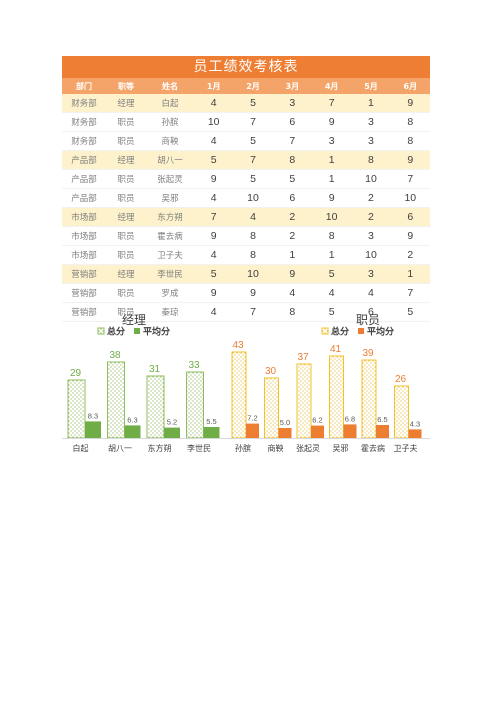 Image resolution: width=496 pixels, height=702 pixels. I want to click on table-header-row: 部门 职等 姓名 1月 2月 3月 4月 5月 6月, so click(246, 86).